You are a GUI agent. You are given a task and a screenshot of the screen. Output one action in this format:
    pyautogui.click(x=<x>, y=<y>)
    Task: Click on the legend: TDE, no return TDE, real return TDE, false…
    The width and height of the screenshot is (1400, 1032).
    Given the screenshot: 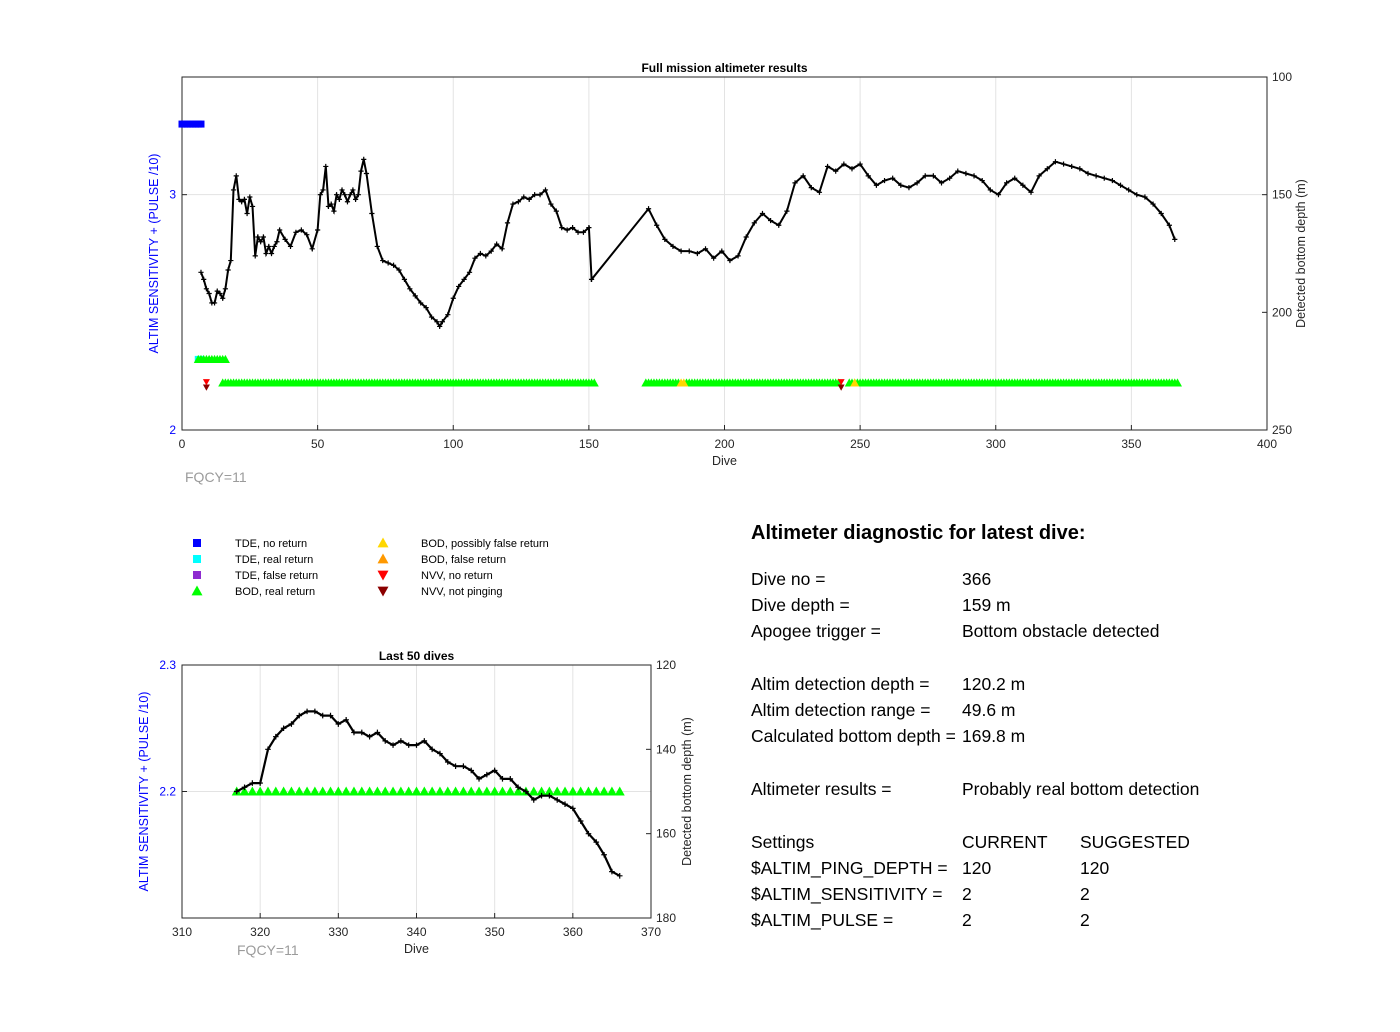 What is the action you would take?
    pyautogui.click(x=370, y=567)
    